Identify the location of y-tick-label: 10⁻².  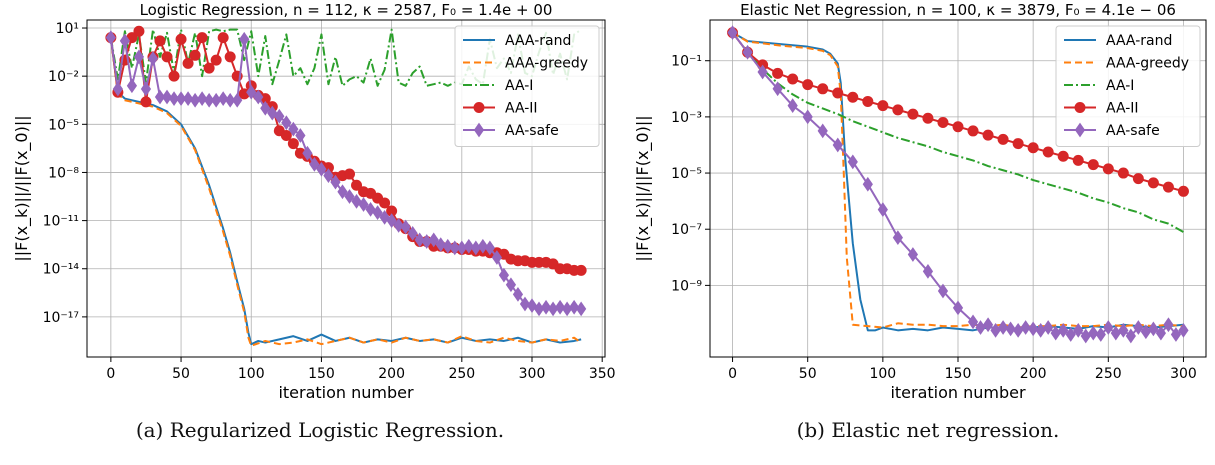
(63, 77).